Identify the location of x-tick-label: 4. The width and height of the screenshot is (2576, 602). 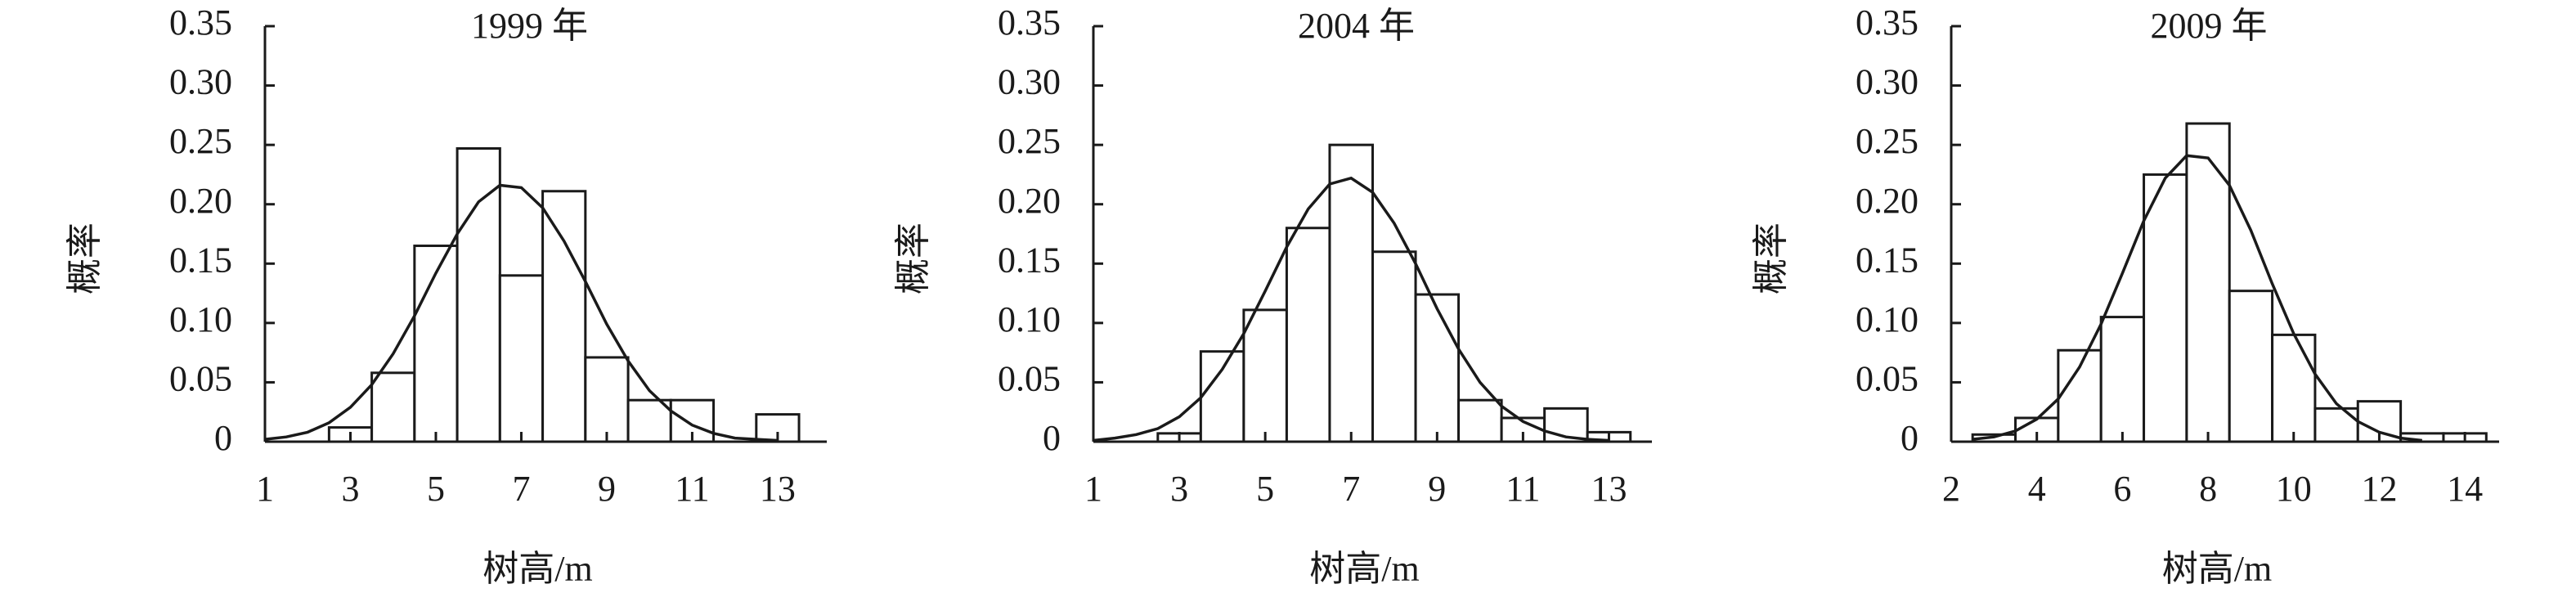
(2037, 489).